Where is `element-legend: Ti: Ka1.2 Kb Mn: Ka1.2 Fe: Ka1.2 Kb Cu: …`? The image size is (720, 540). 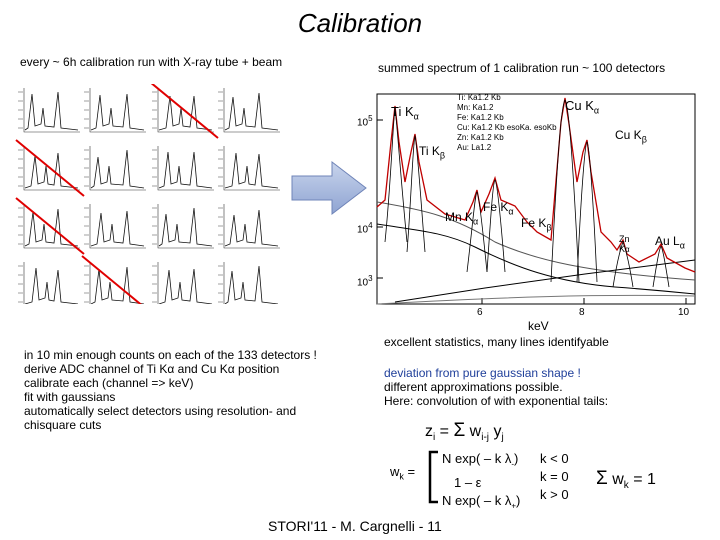 element-legend: Ti: Ka1.2 Kb Mn: Ka1.2 Fe: Ka1.2 Kb Cu: … is located at coordinates (507, 123).